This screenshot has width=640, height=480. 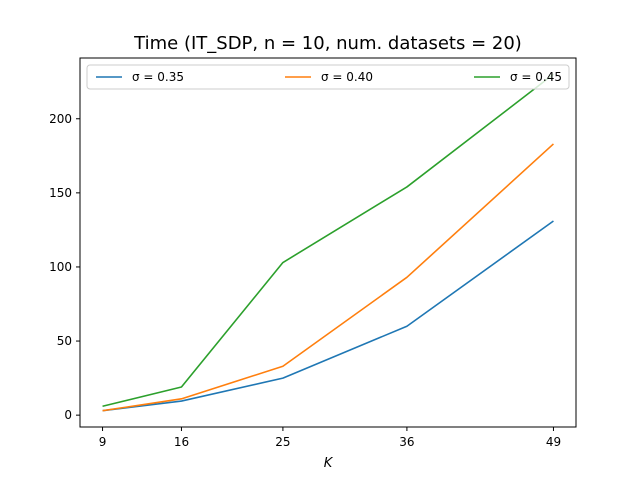 I want to click on legend: σ = 0.35 σ = 0.40 σ = 0.45, so click(x=328, y=77).